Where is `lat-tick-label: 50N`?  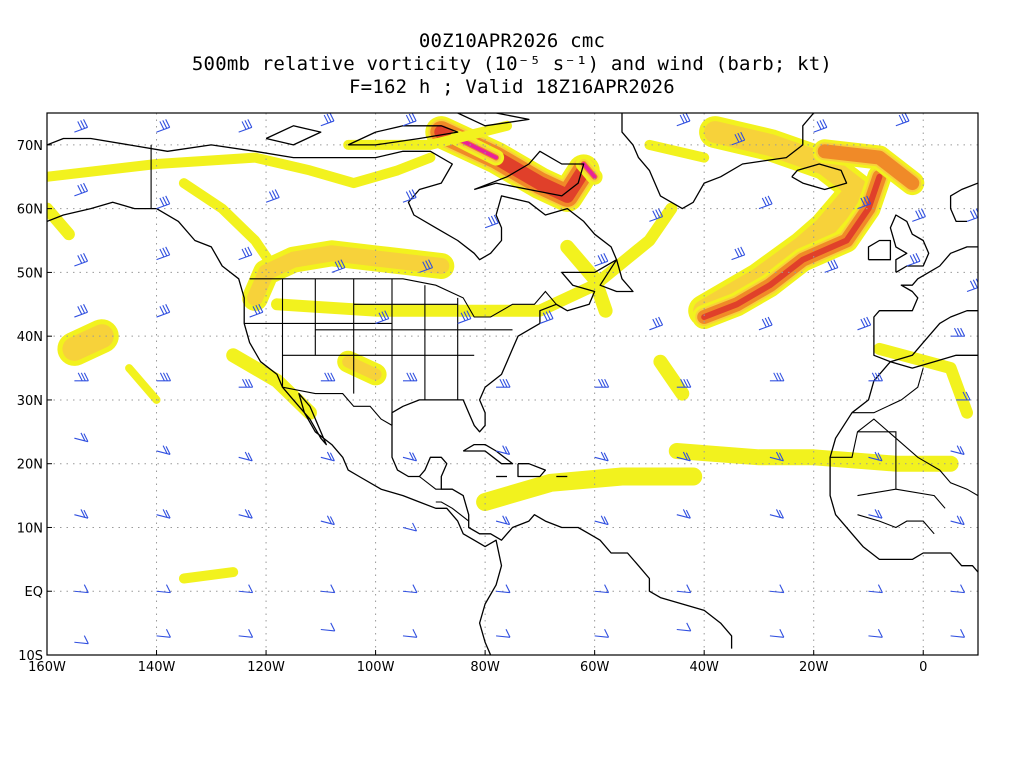
lat-tick-label: 50N is located at coordinates (30, 273).